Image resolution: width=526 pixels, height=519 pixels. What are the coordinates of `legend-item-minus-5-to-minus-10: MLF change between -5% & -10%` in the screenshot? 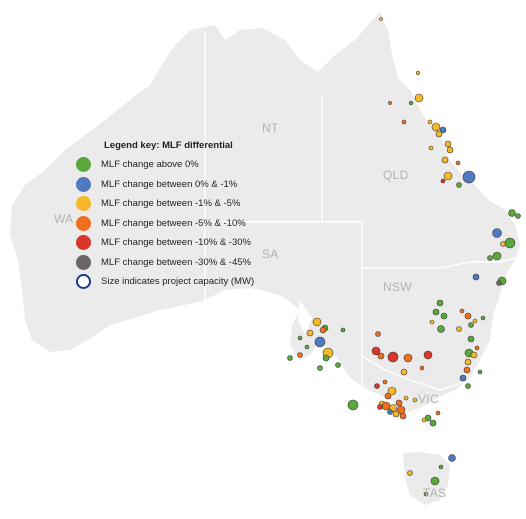 It's located at (176, 224).